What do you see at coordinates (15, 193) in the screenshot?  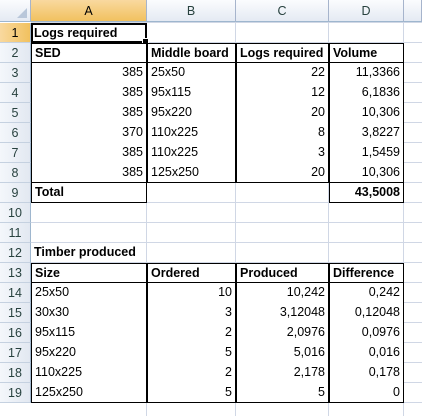 I see `row-header-9: 9` at bounding box center [15, 193].